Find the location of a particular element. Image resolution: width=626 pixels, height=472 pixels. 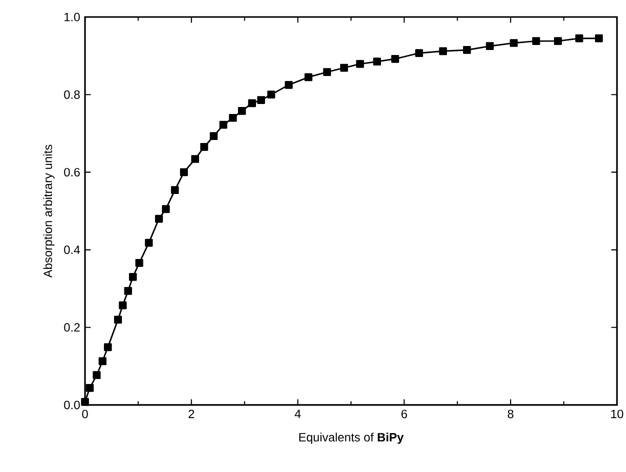

x-tick-label: 4 is located at coordinates (297, 414).